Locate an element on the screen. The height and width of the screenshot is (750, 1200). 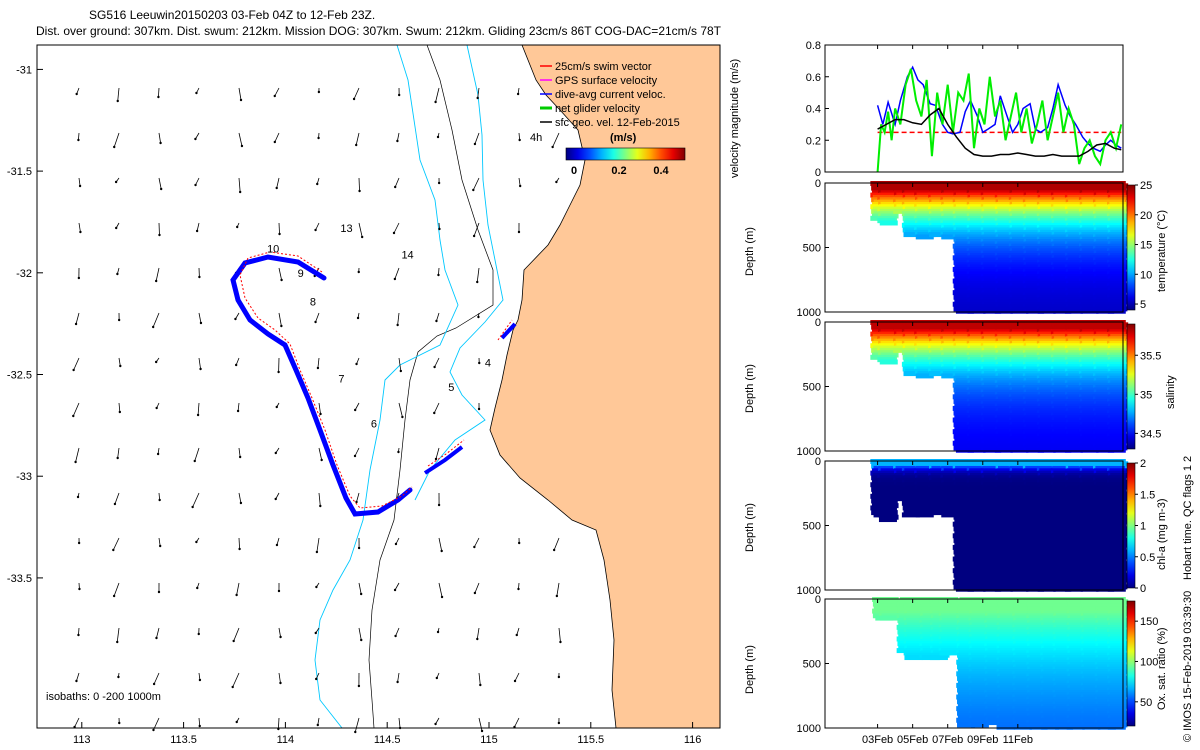
velocity-panel: 0 0.2 0.4 0.6 0.8 is located at coordinates (965, 109).